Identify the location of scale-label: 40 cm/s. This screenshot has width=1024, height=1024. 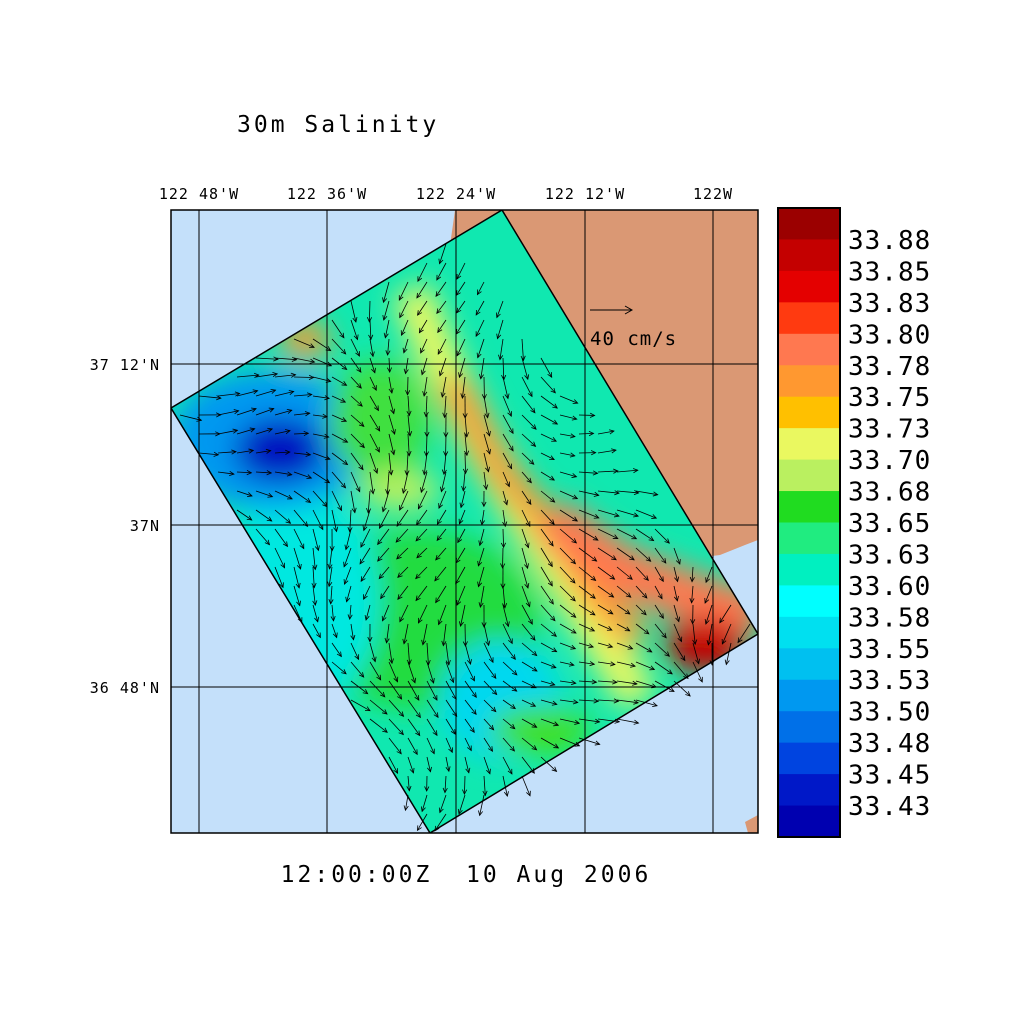
(633, 339).